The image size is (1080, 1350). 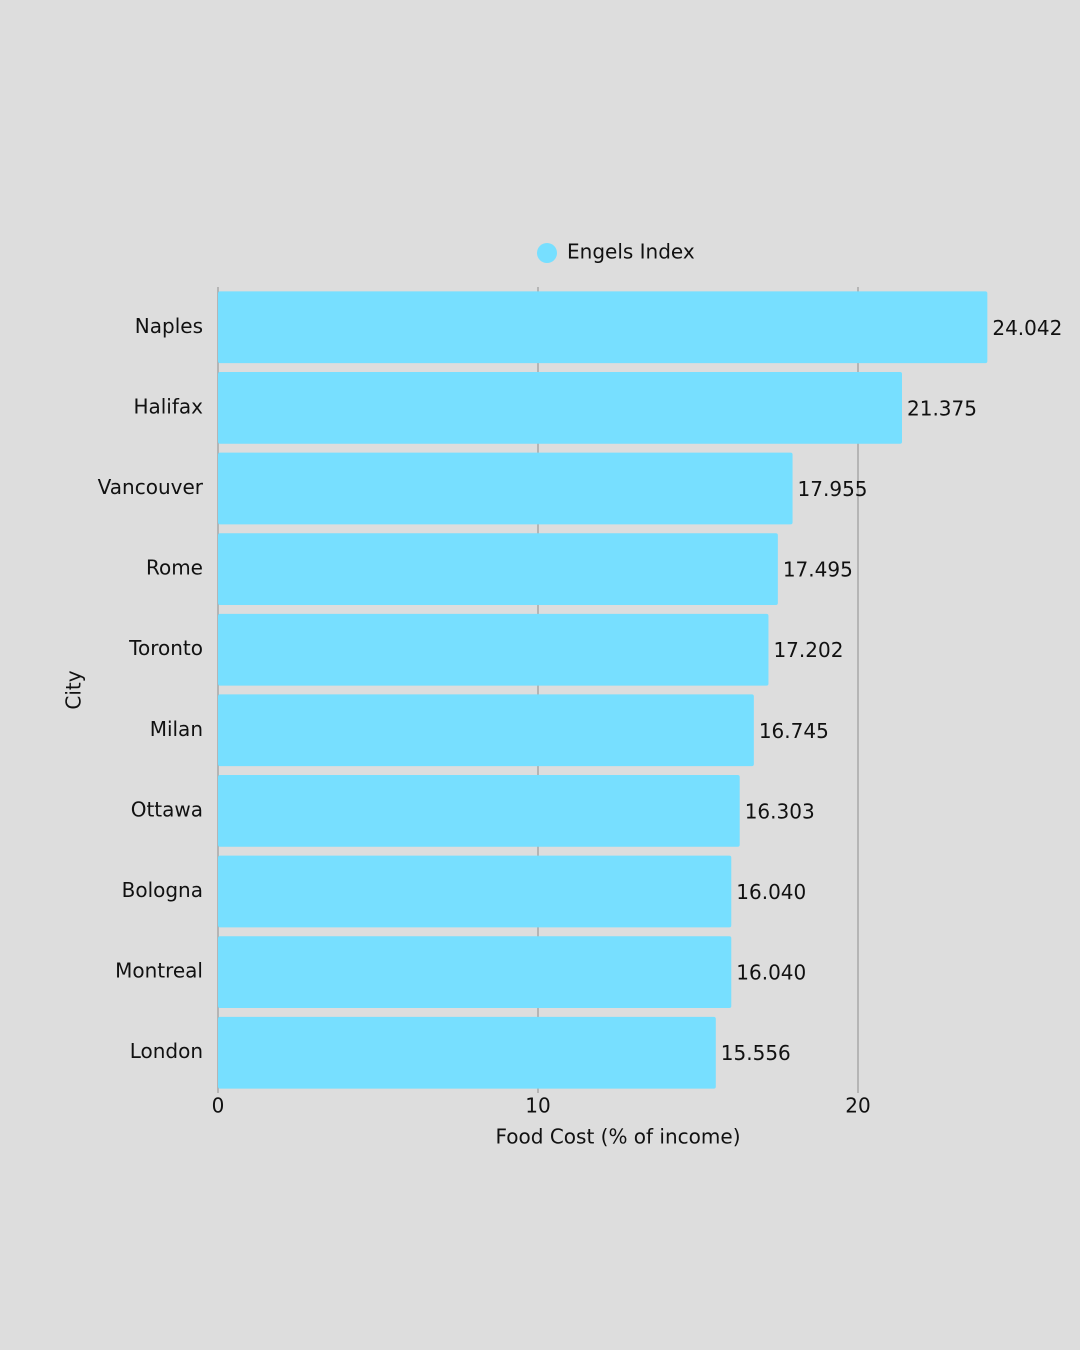 What do you see at coordinates (537, 1106) in the screenshot?
I see `x-tick-label: 10` at bounding box center [537, 1106].